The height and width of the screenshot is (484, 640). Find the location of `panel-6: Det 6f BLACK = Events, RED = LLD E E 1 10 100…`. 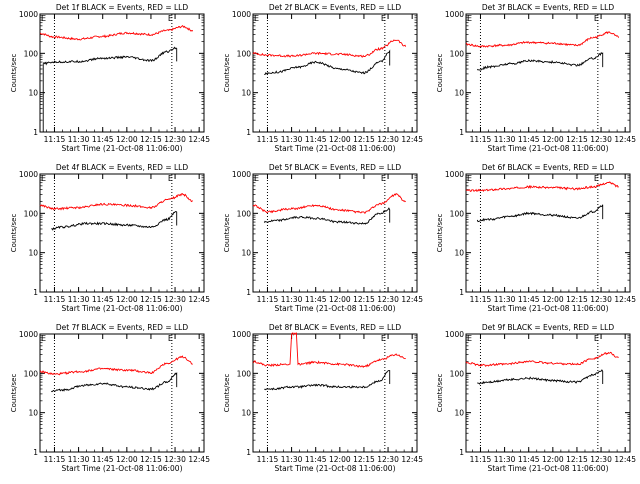

panel-6: Det 6f BLACK = Events, RED = LLD E E 1 10 100… is located at coordinates (536, 238).